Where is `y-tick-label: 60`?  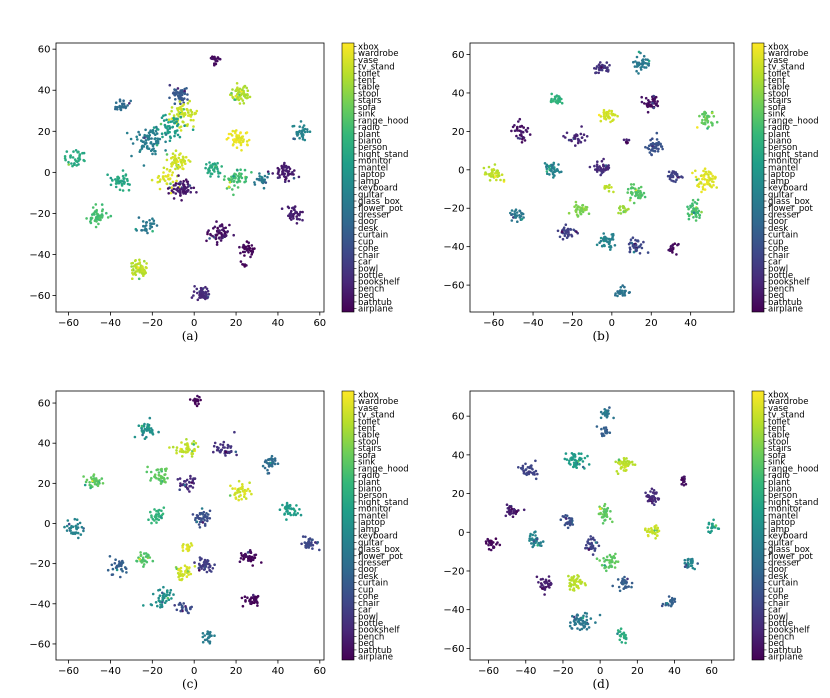
y-tick-label: 60 is located at coordinates (458, 55).